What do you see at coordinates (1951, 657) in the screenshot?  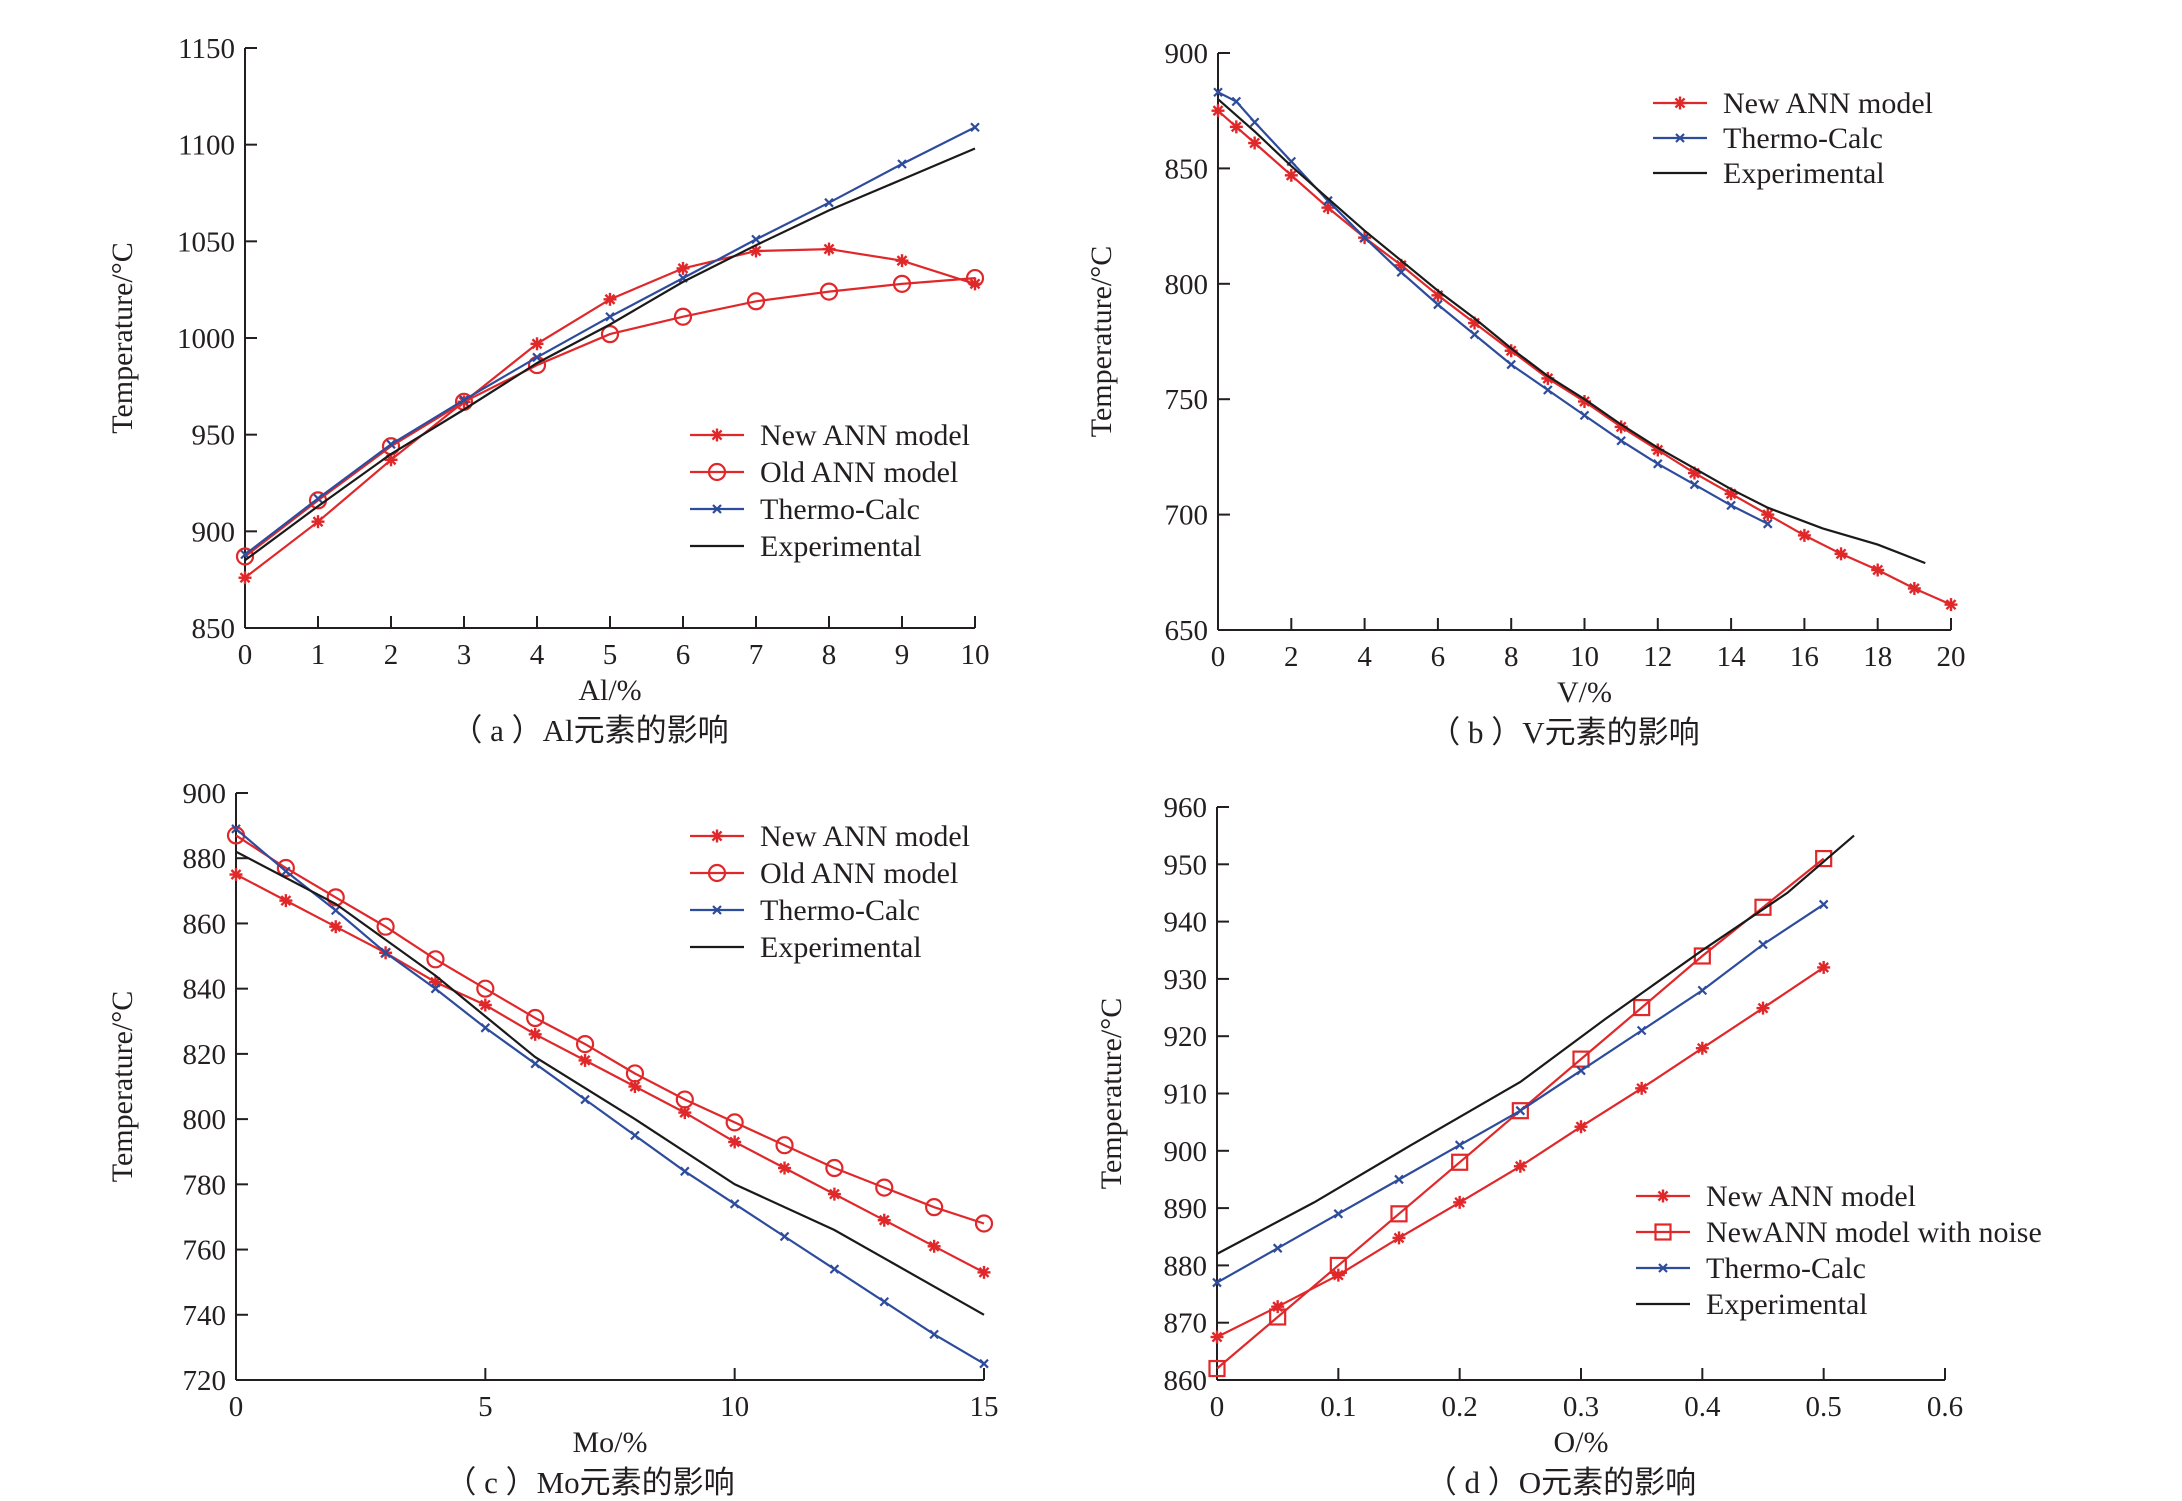 I see `x-tick-label: 20` at bounding box center [1951, 657].